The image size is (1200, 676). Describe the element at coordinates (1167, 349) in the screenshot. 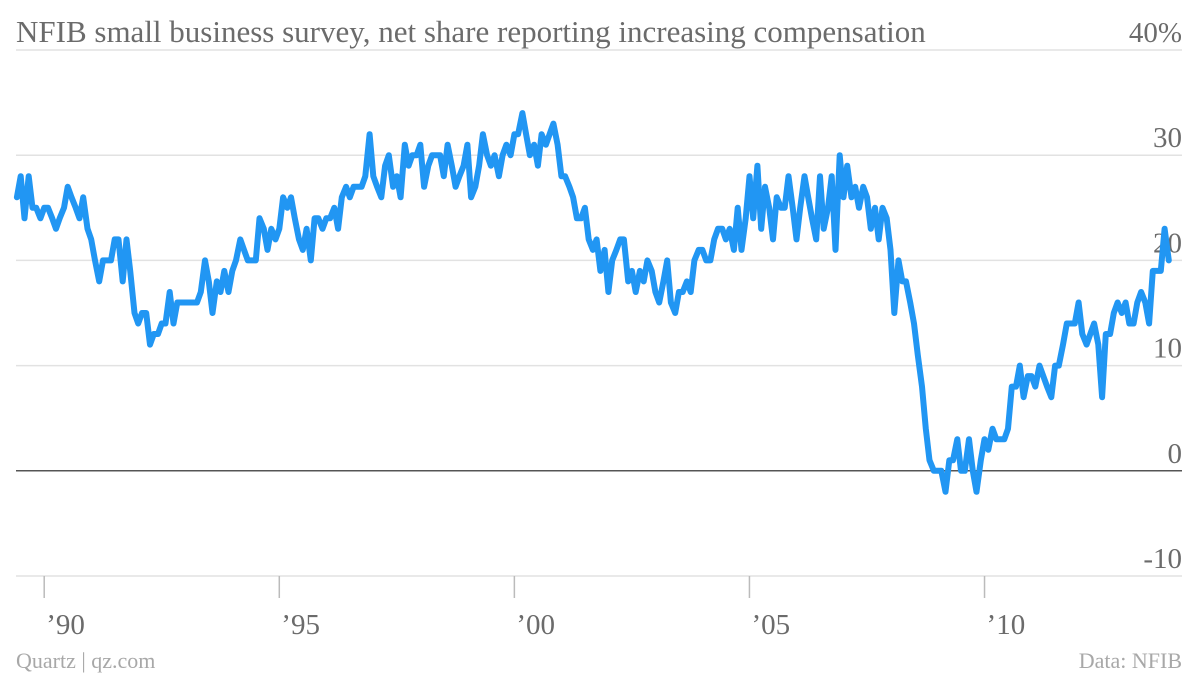

I see `y-tick-label: 10` at that location.